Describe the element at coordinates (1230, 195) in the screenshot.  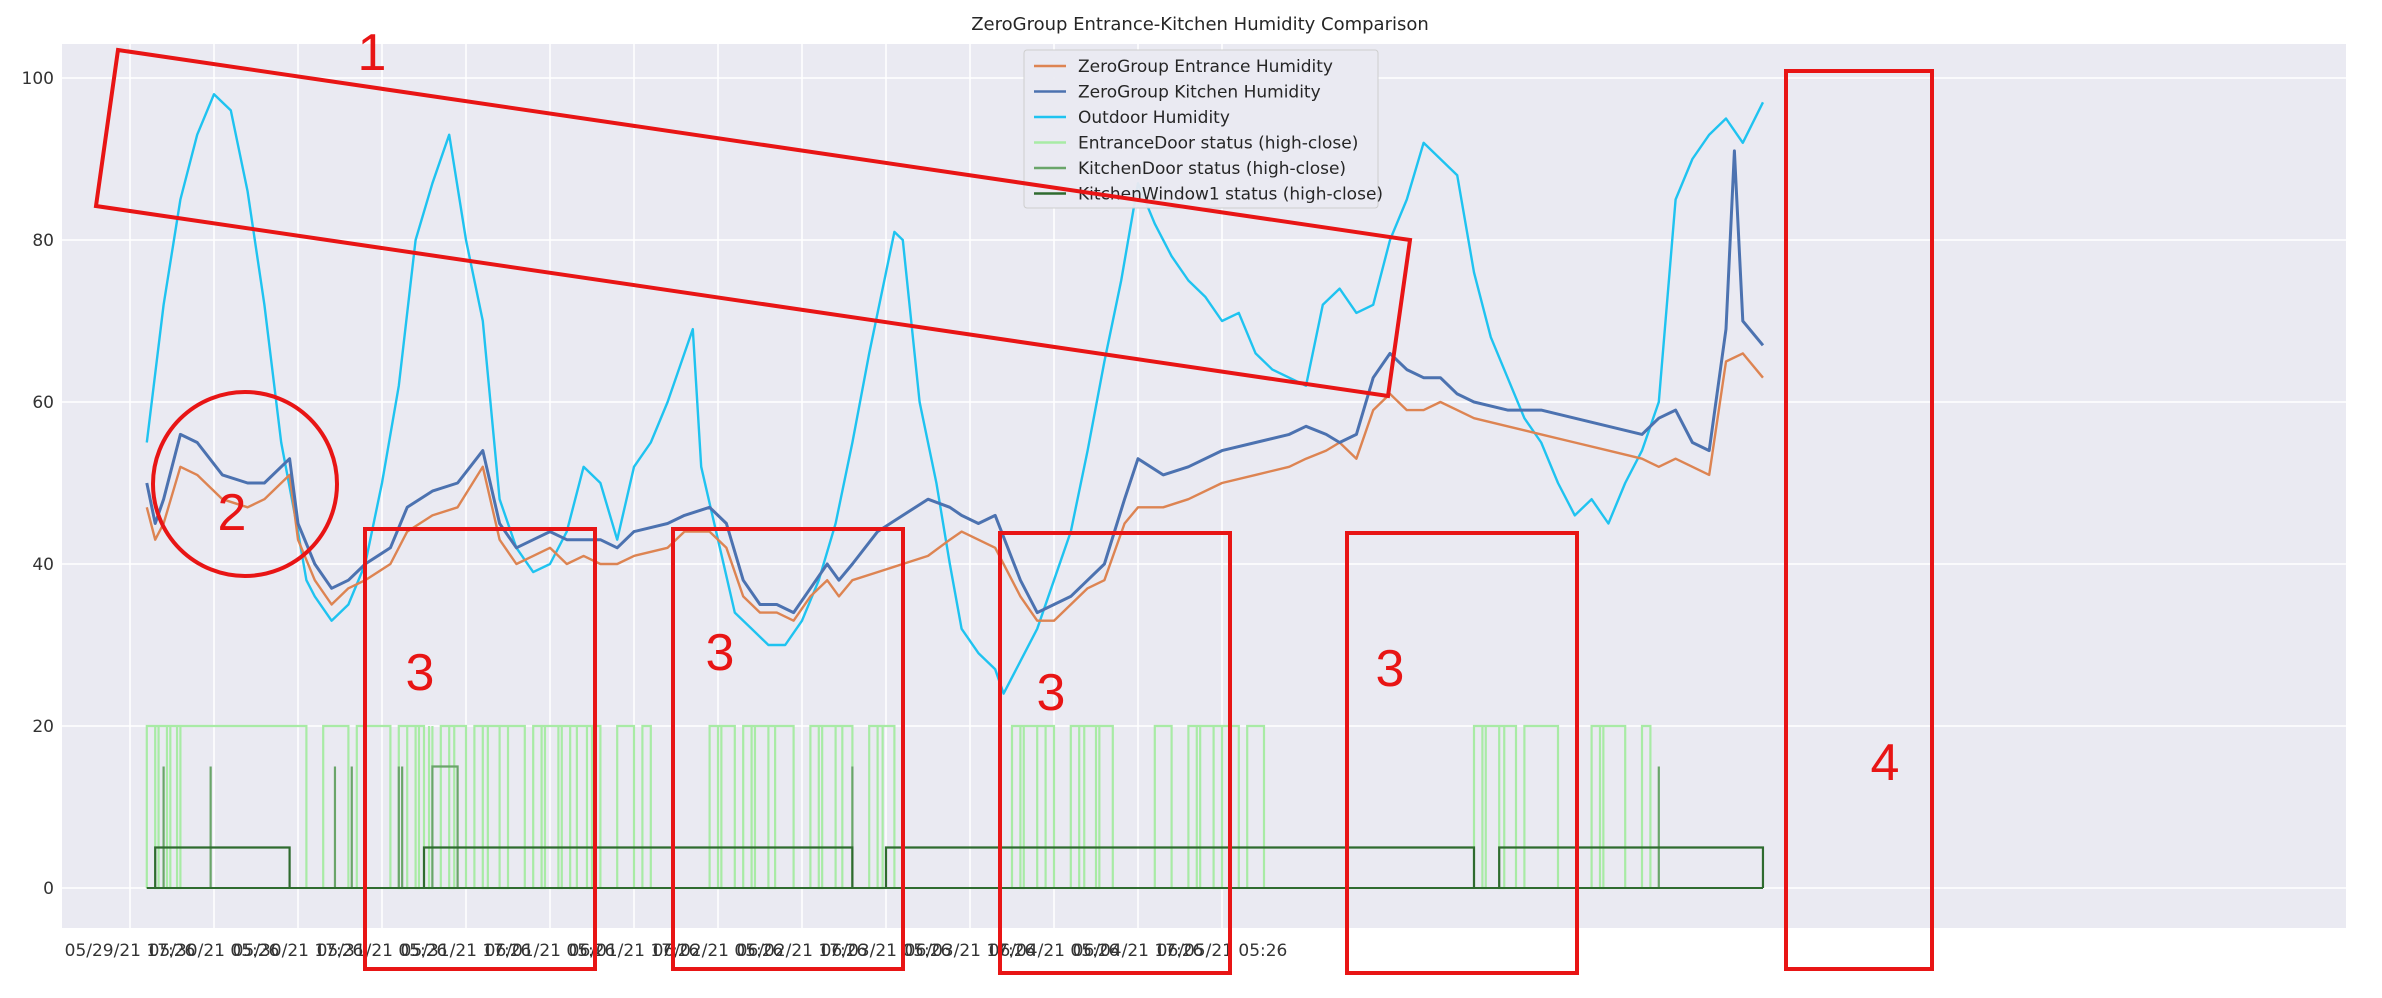
I see `legend-entry: KitchenWindow1 status (high-close)` at that location.